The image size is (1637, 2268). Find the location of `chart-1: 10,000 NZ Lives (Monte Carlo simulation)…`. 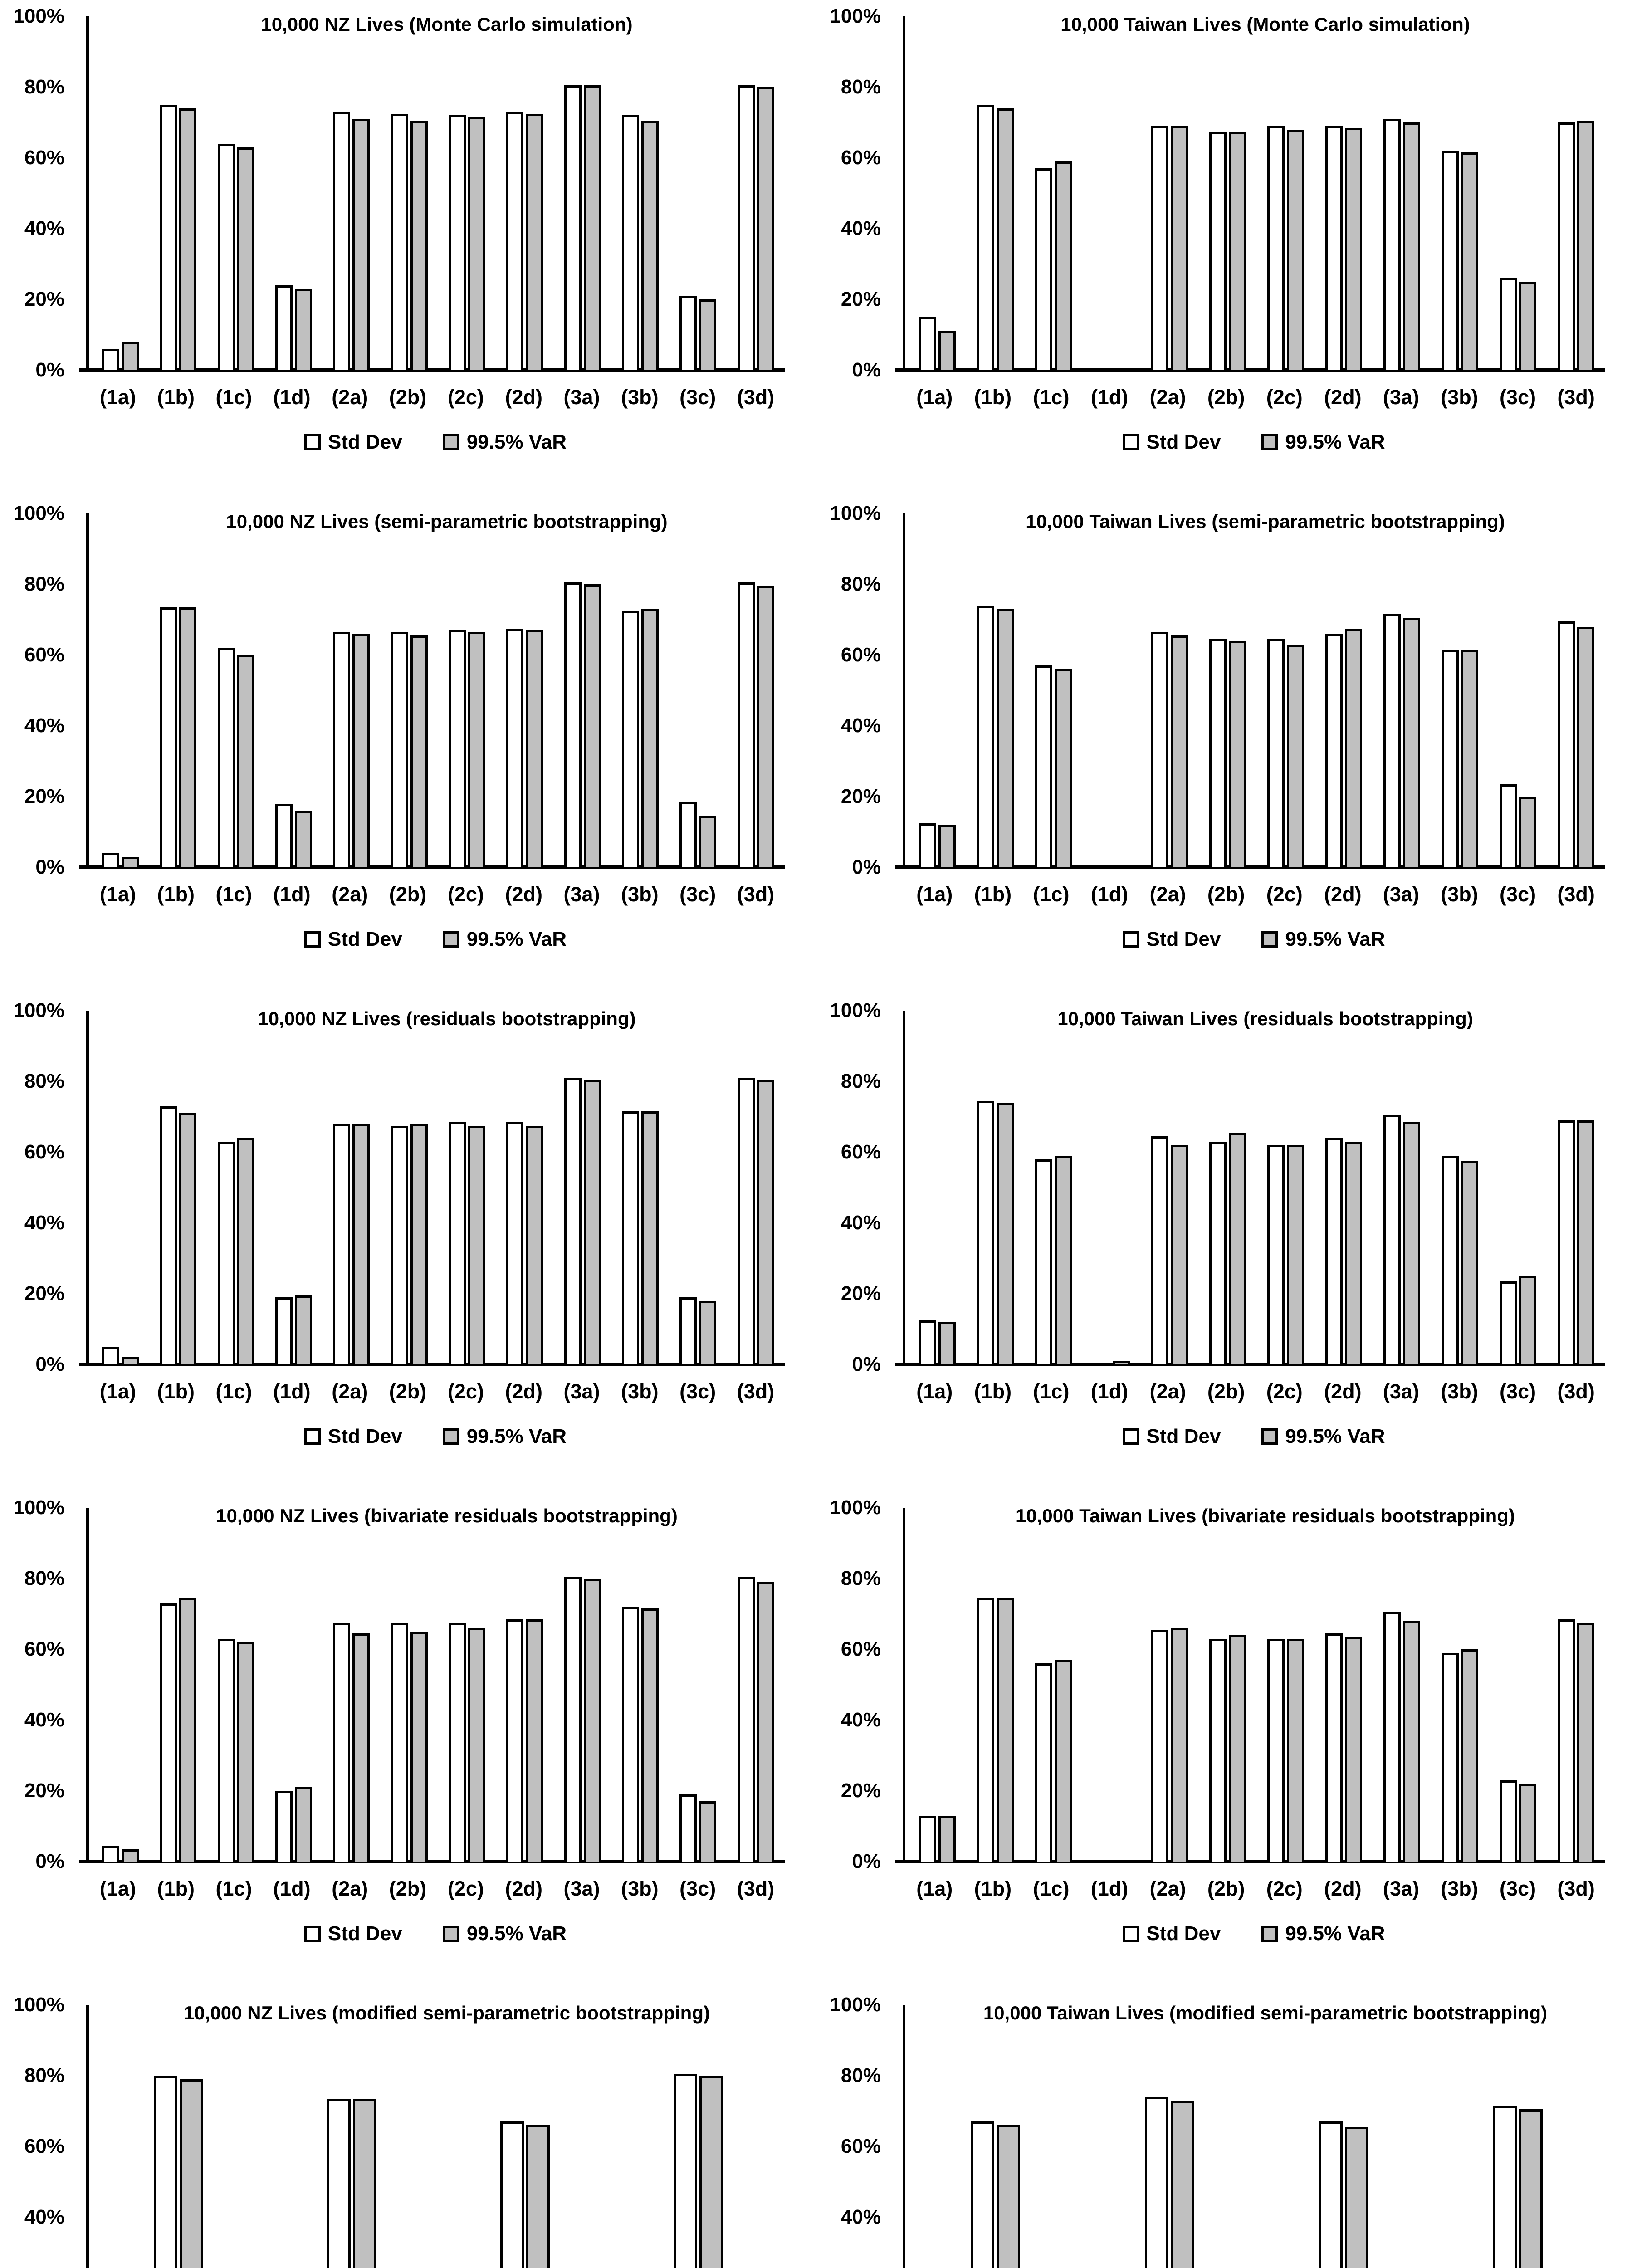

chart-1: 10,000 NZ Lives (Monte Carlo simulation)… is located at coordinates (408, 249).